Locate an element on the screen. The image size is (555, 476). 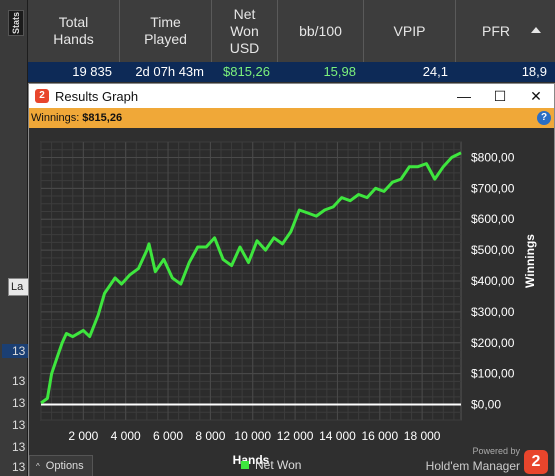
chart-legend: Net Won is located at coordinates (271, 465).